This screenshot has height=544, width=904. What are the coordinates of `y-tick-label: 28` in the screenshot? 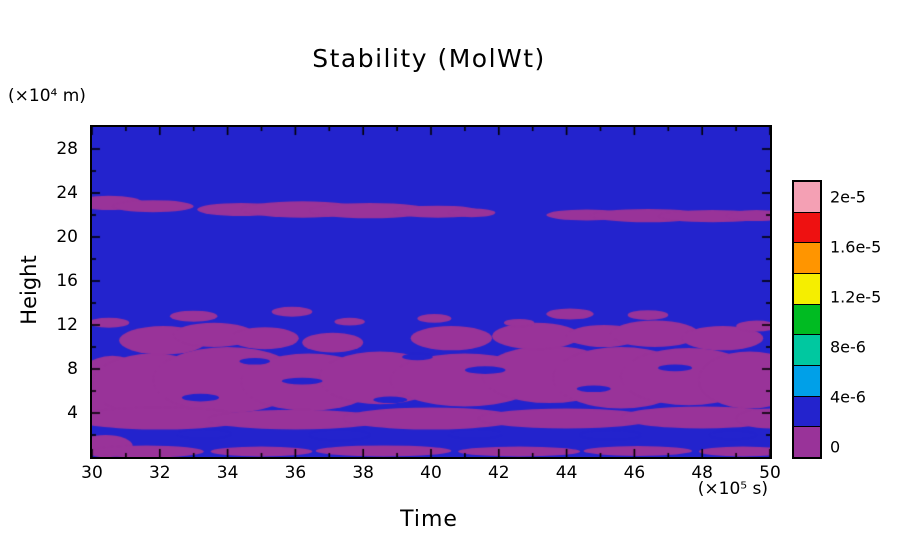 It's located at (67, 149).